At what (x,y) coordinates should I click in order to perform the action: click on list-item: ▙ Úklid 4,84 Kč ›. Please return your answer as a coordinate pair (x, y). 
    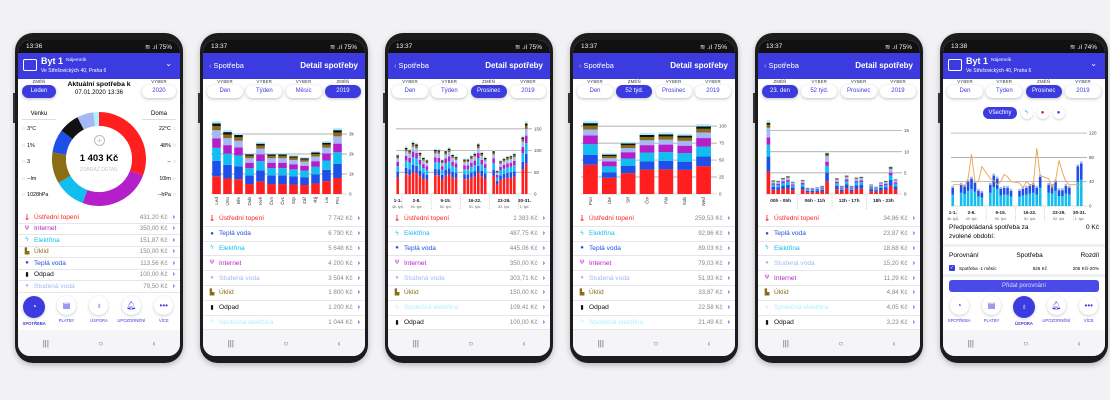
    Looking at the image, I should click on (839, 293).